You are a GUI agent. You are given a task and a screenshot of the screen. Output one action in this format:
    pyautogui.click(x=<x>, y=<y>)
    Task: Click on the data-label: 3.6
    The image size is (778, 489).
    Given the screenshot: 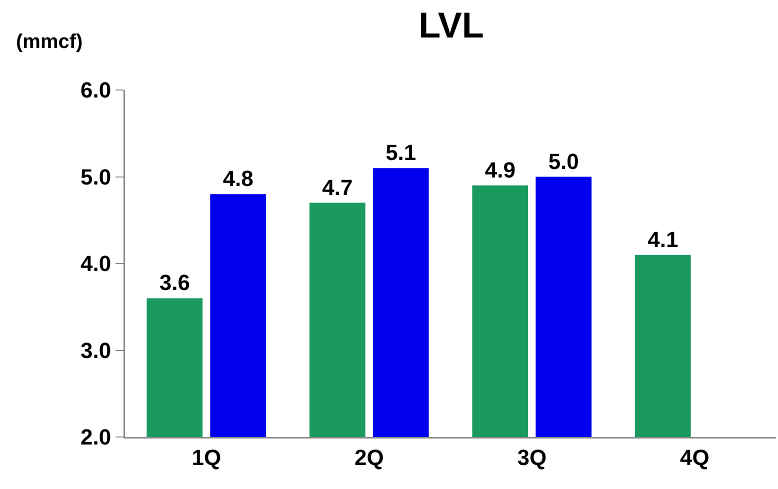 What is the action you would take?
    pyautogui.click(x=174, y=283)
    